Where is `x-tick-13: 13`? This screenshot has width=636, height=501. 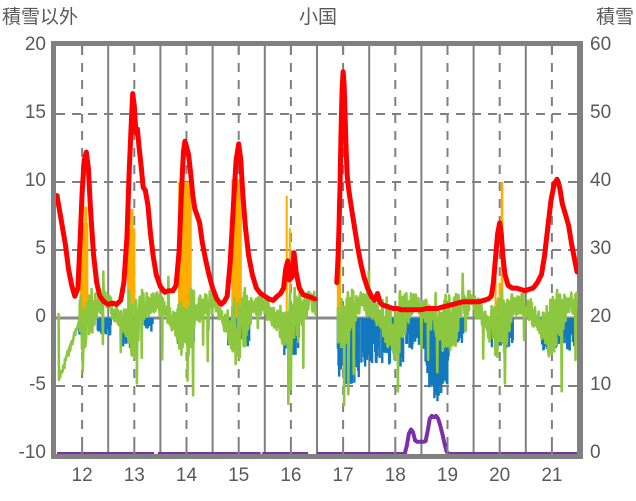
x-tick-13: 13 is located at coordinates (134, 475).